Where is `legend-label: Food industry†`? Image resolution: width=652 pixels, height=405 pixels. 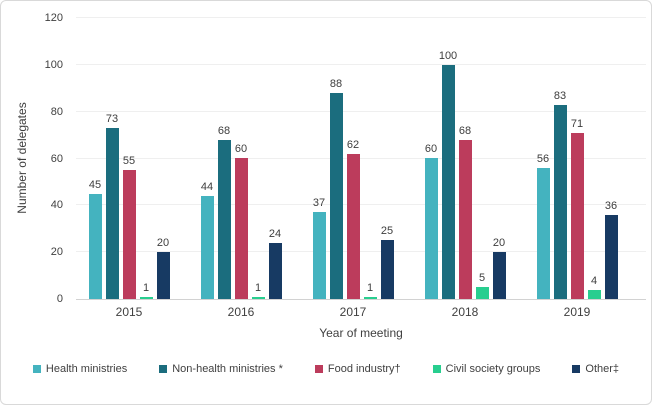 legend-label: Food industry† is located at coordinates (364, 369).